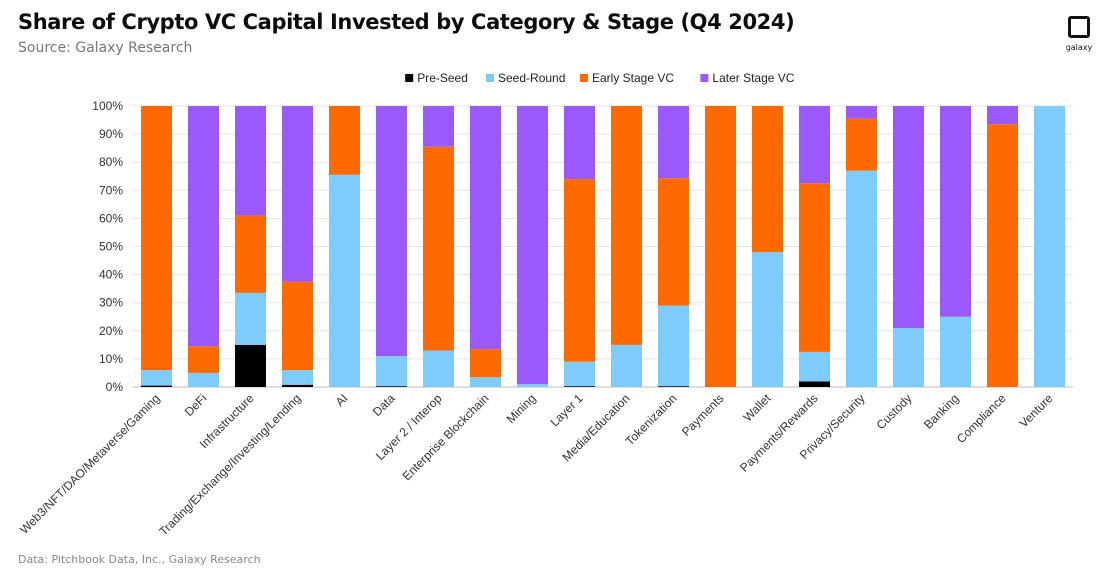  Describe the element at coordinates (297, 326) in the screenshot. I see `bar-trading-exchange-investing-lending-early-stage-vc` at that location.